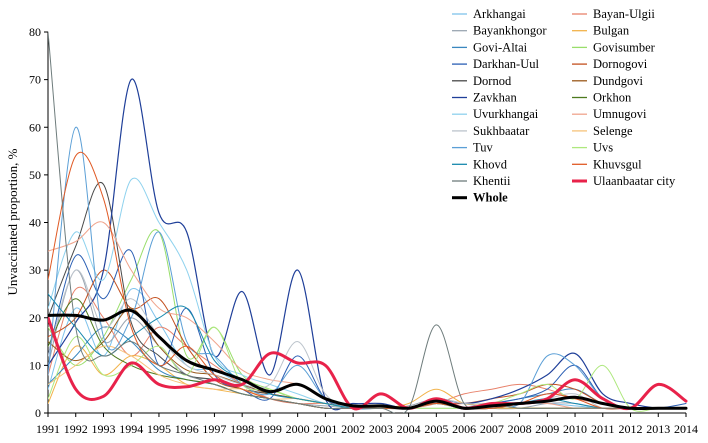  Describe the element at coordinates (592, 148) in the screenshot. I see `legend-item-uvs: Uvs` at that location.